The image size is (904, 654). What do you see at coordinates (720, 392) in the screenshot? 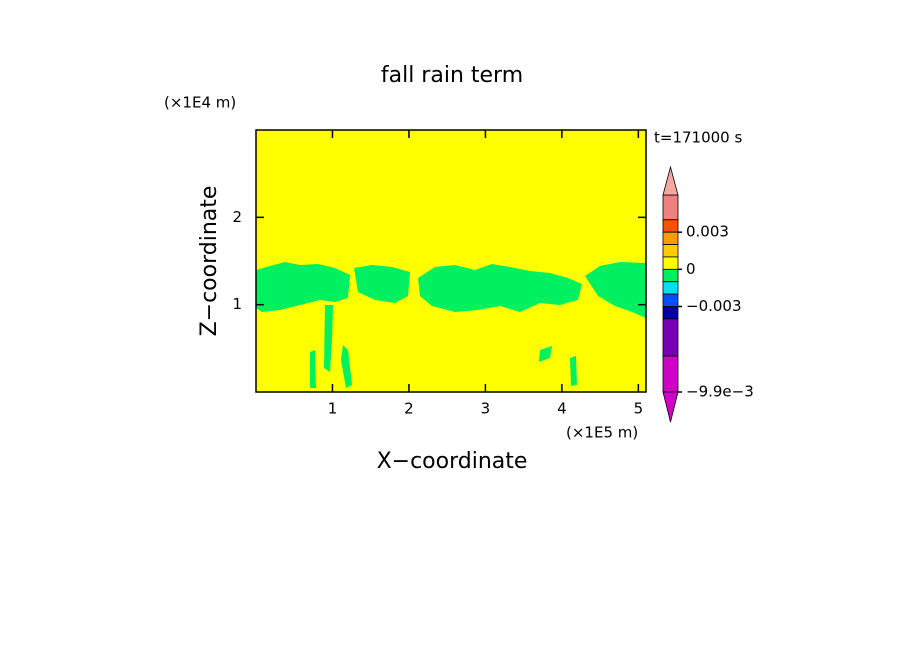
I see `colorbar-tick-label: −9.9e−3` at bounding box center [720, 392].